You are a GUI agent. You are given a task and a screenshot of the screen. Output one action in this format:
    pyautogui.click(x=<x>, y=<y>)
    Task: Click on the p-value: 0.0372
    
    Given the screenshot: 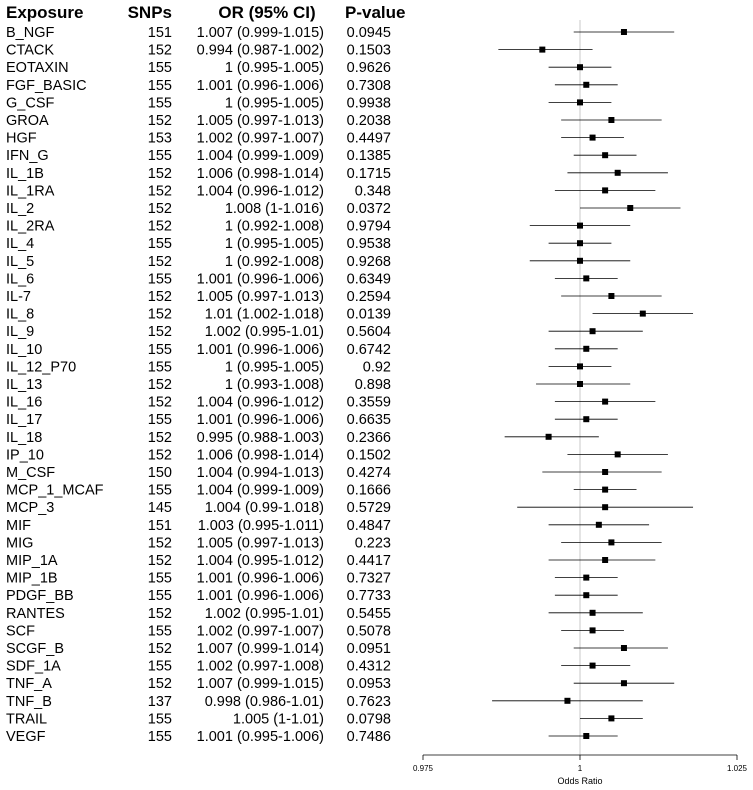 What is the action you would take?
    pyautogui.click(x=369, y=209)
    